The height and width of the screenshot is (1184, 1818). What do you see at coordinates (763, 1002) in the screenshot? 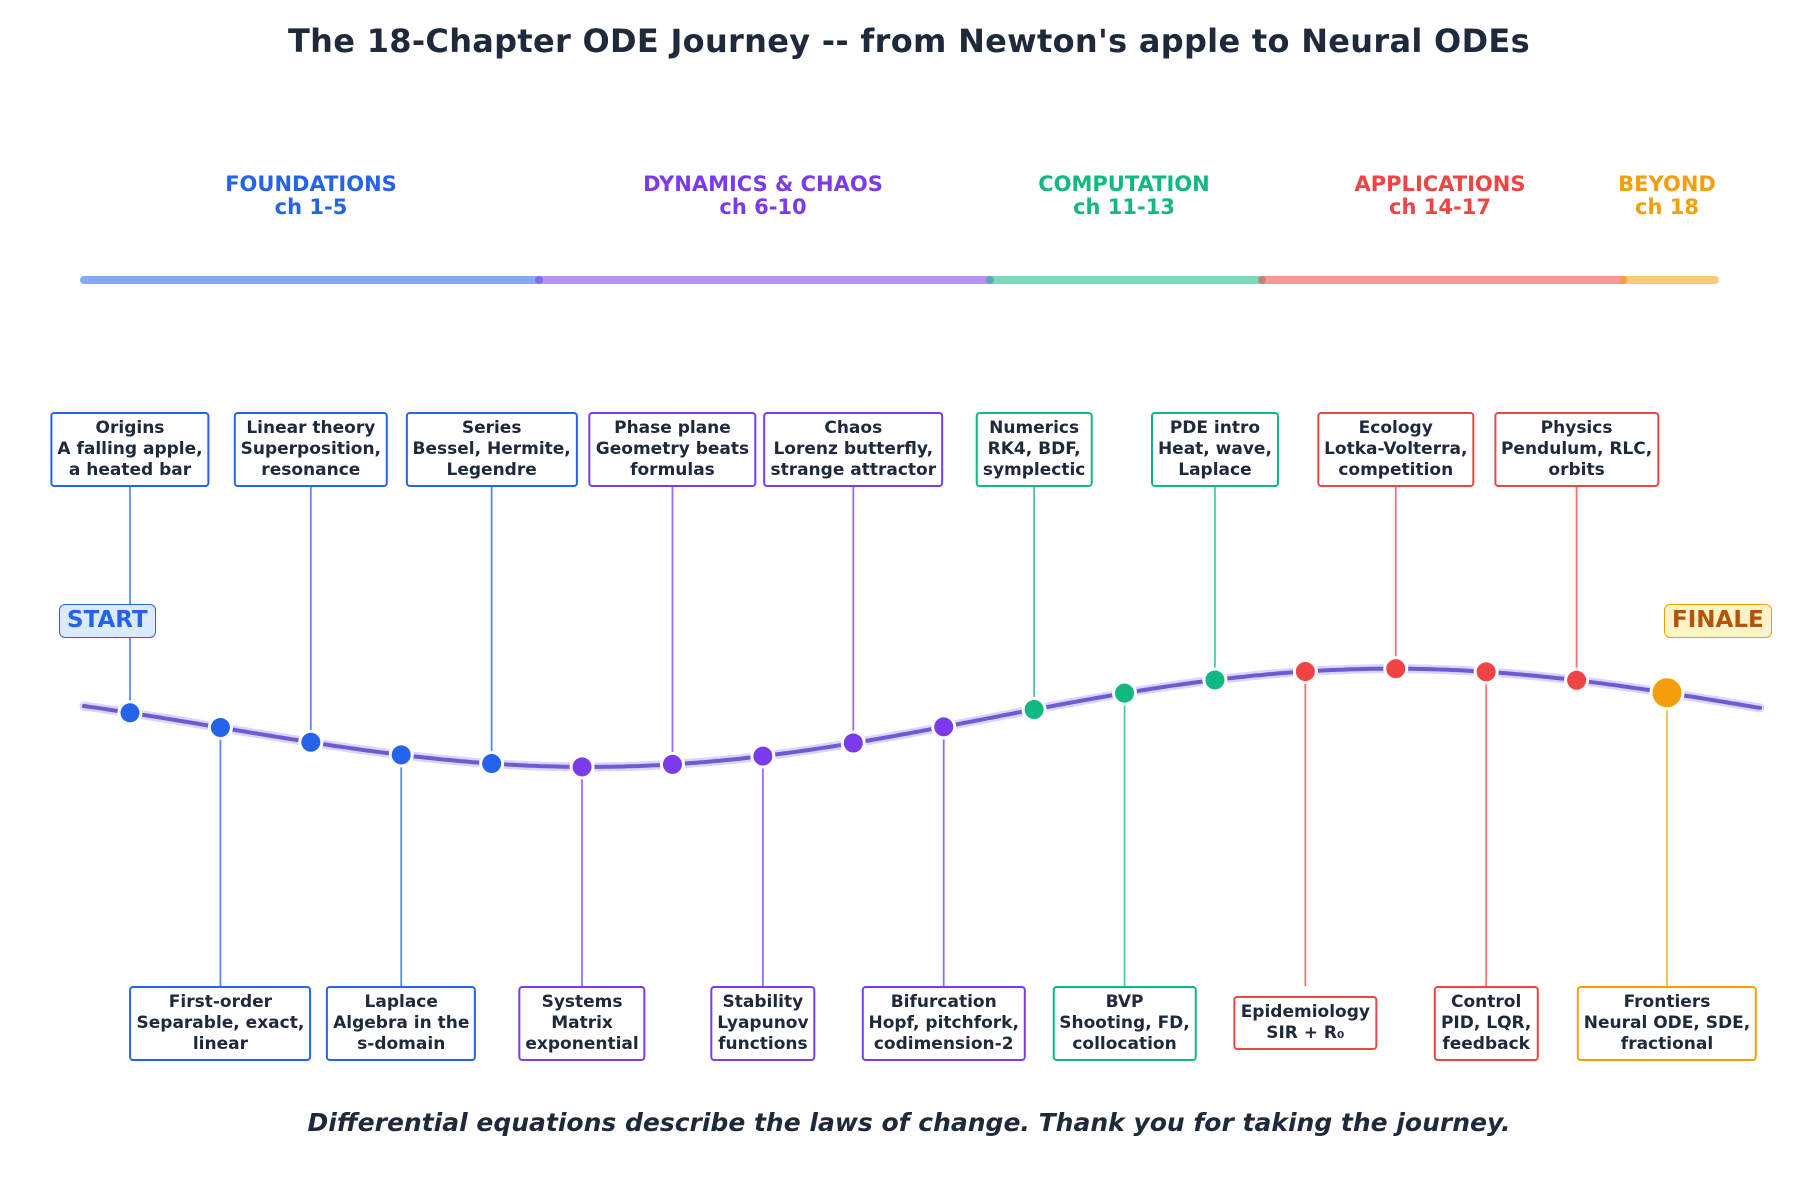
I see `chapter-title: Stability` at bounding box center [763, 1002].